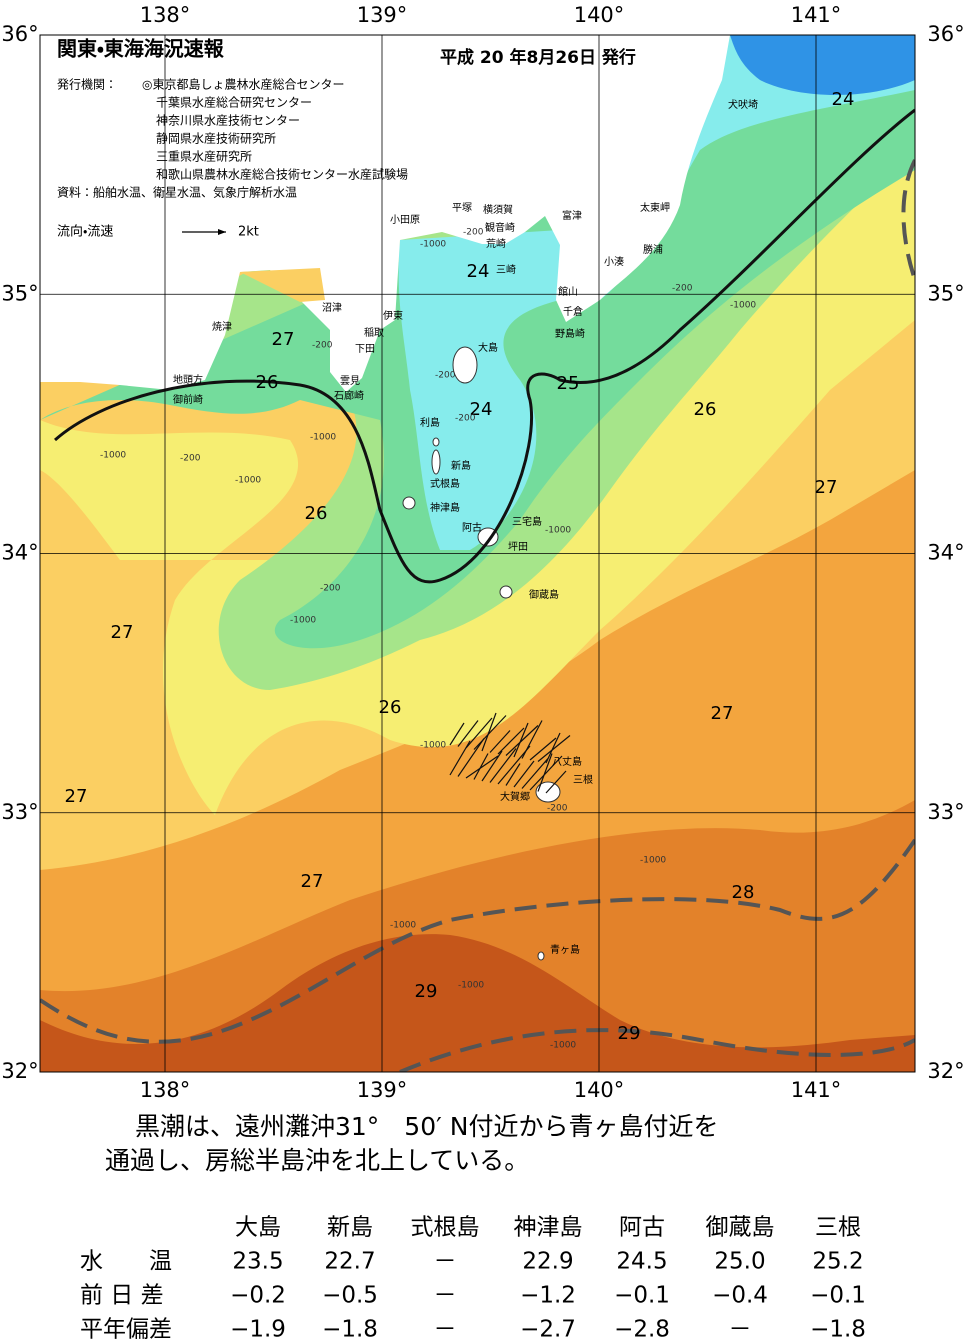  I want to click on place-name: 八丈島, so click(567, 761).